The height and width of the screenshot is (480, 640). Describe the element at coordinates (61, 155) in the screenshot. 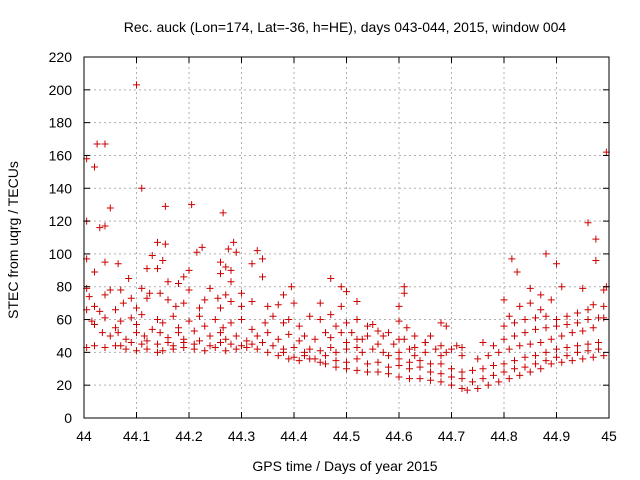

I see `y-tick-label: 160` at that location.